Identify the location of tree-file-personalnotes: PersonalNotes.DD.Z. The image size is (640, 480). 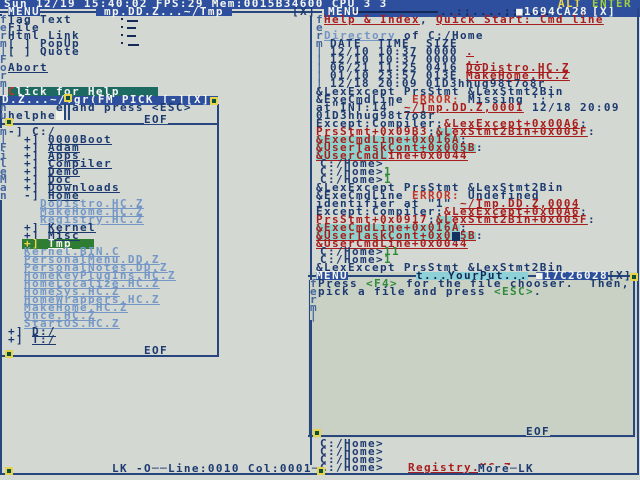
(96, 267).